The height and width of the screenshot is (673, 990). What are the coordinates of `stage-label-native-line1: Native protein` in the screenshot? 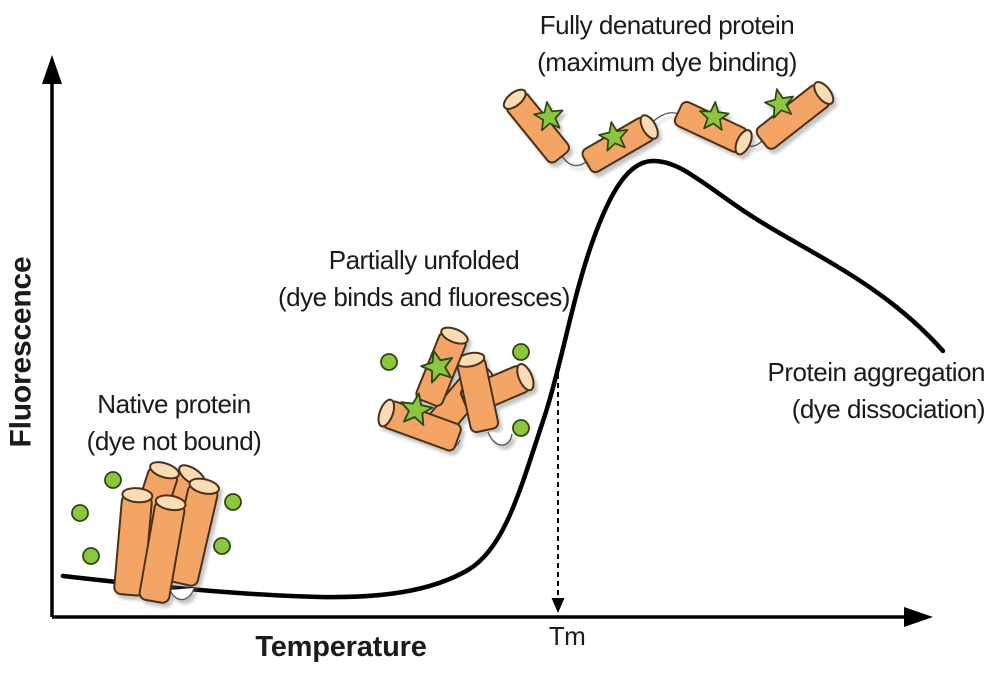 It's located at (174, 404).